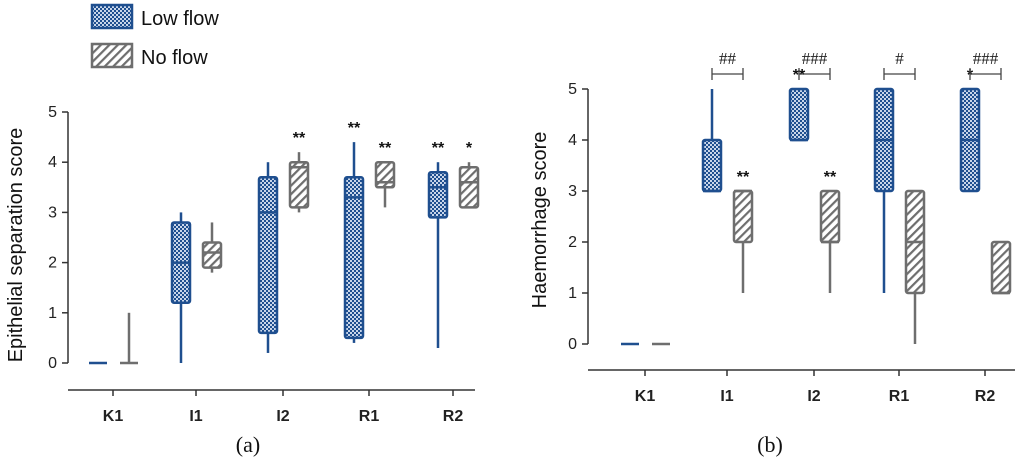  What do you see at coordinates (180, 19) in the screenshot?
I see `legend-label-low-flow: Low flow` at bounding box center [180, 19].